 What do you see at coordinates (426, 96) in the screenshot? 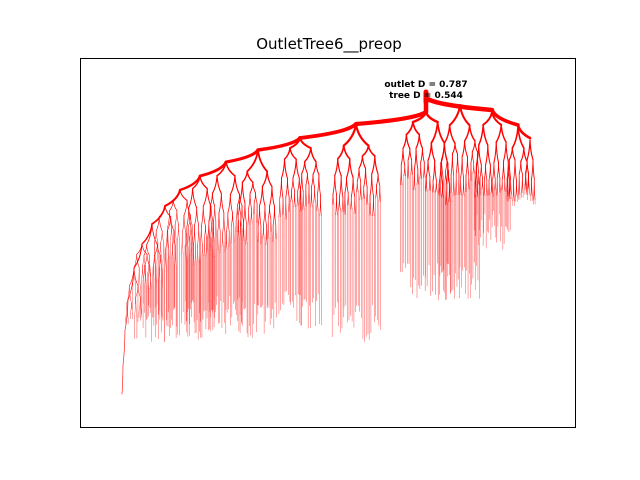
I see `tree-diameter-label: tree D = 0.544` at bounding box center [426, 96].